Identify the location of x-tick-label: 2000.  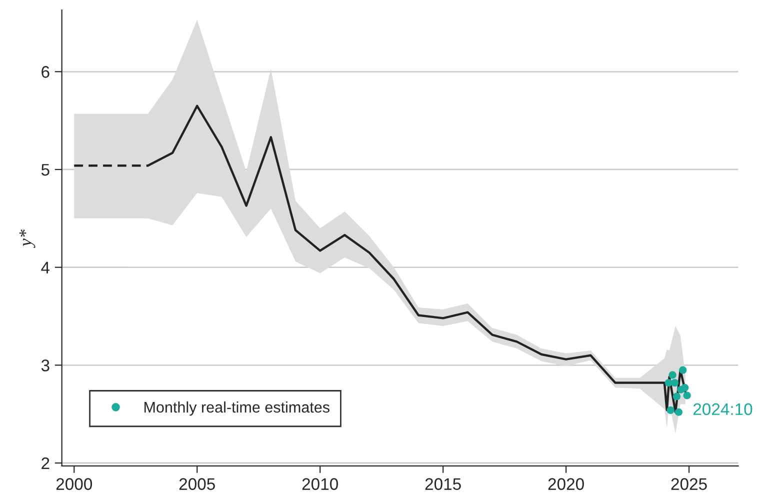
(74, 484).